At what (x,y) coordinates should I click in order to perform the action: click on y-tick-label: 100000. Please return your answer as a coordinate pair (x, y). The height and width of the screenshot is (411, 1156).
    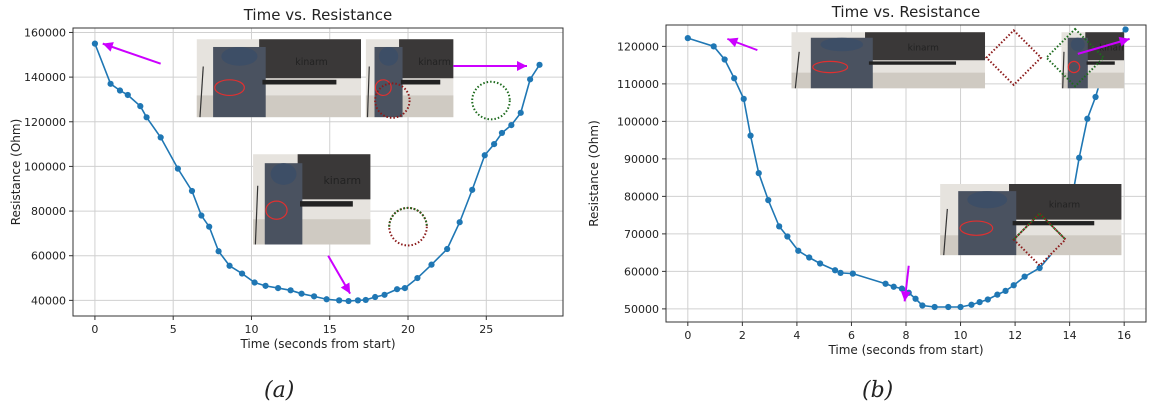
    Looking at the image, I should click on (638, 121).